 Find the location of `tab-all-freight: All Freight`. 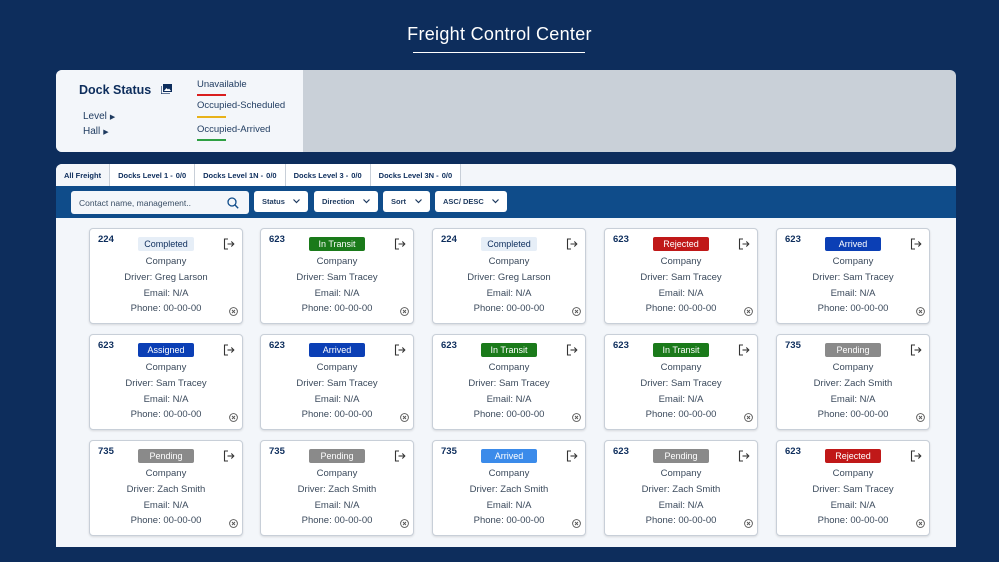

tab-all-freight: All Freight is located at coordinates (83, 175).